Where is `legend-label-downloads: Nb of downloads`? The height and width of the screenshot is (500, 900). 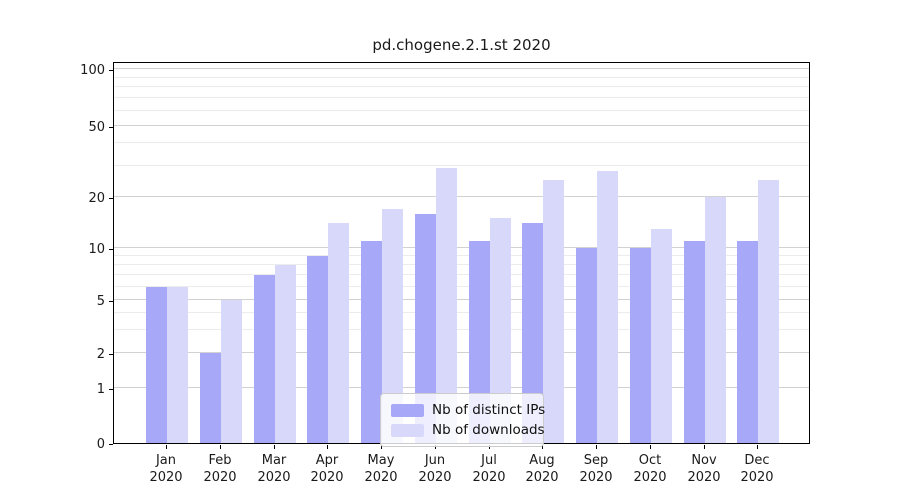
legend-label-downloads: Nb of downloads is located at coordinates (488, 430).